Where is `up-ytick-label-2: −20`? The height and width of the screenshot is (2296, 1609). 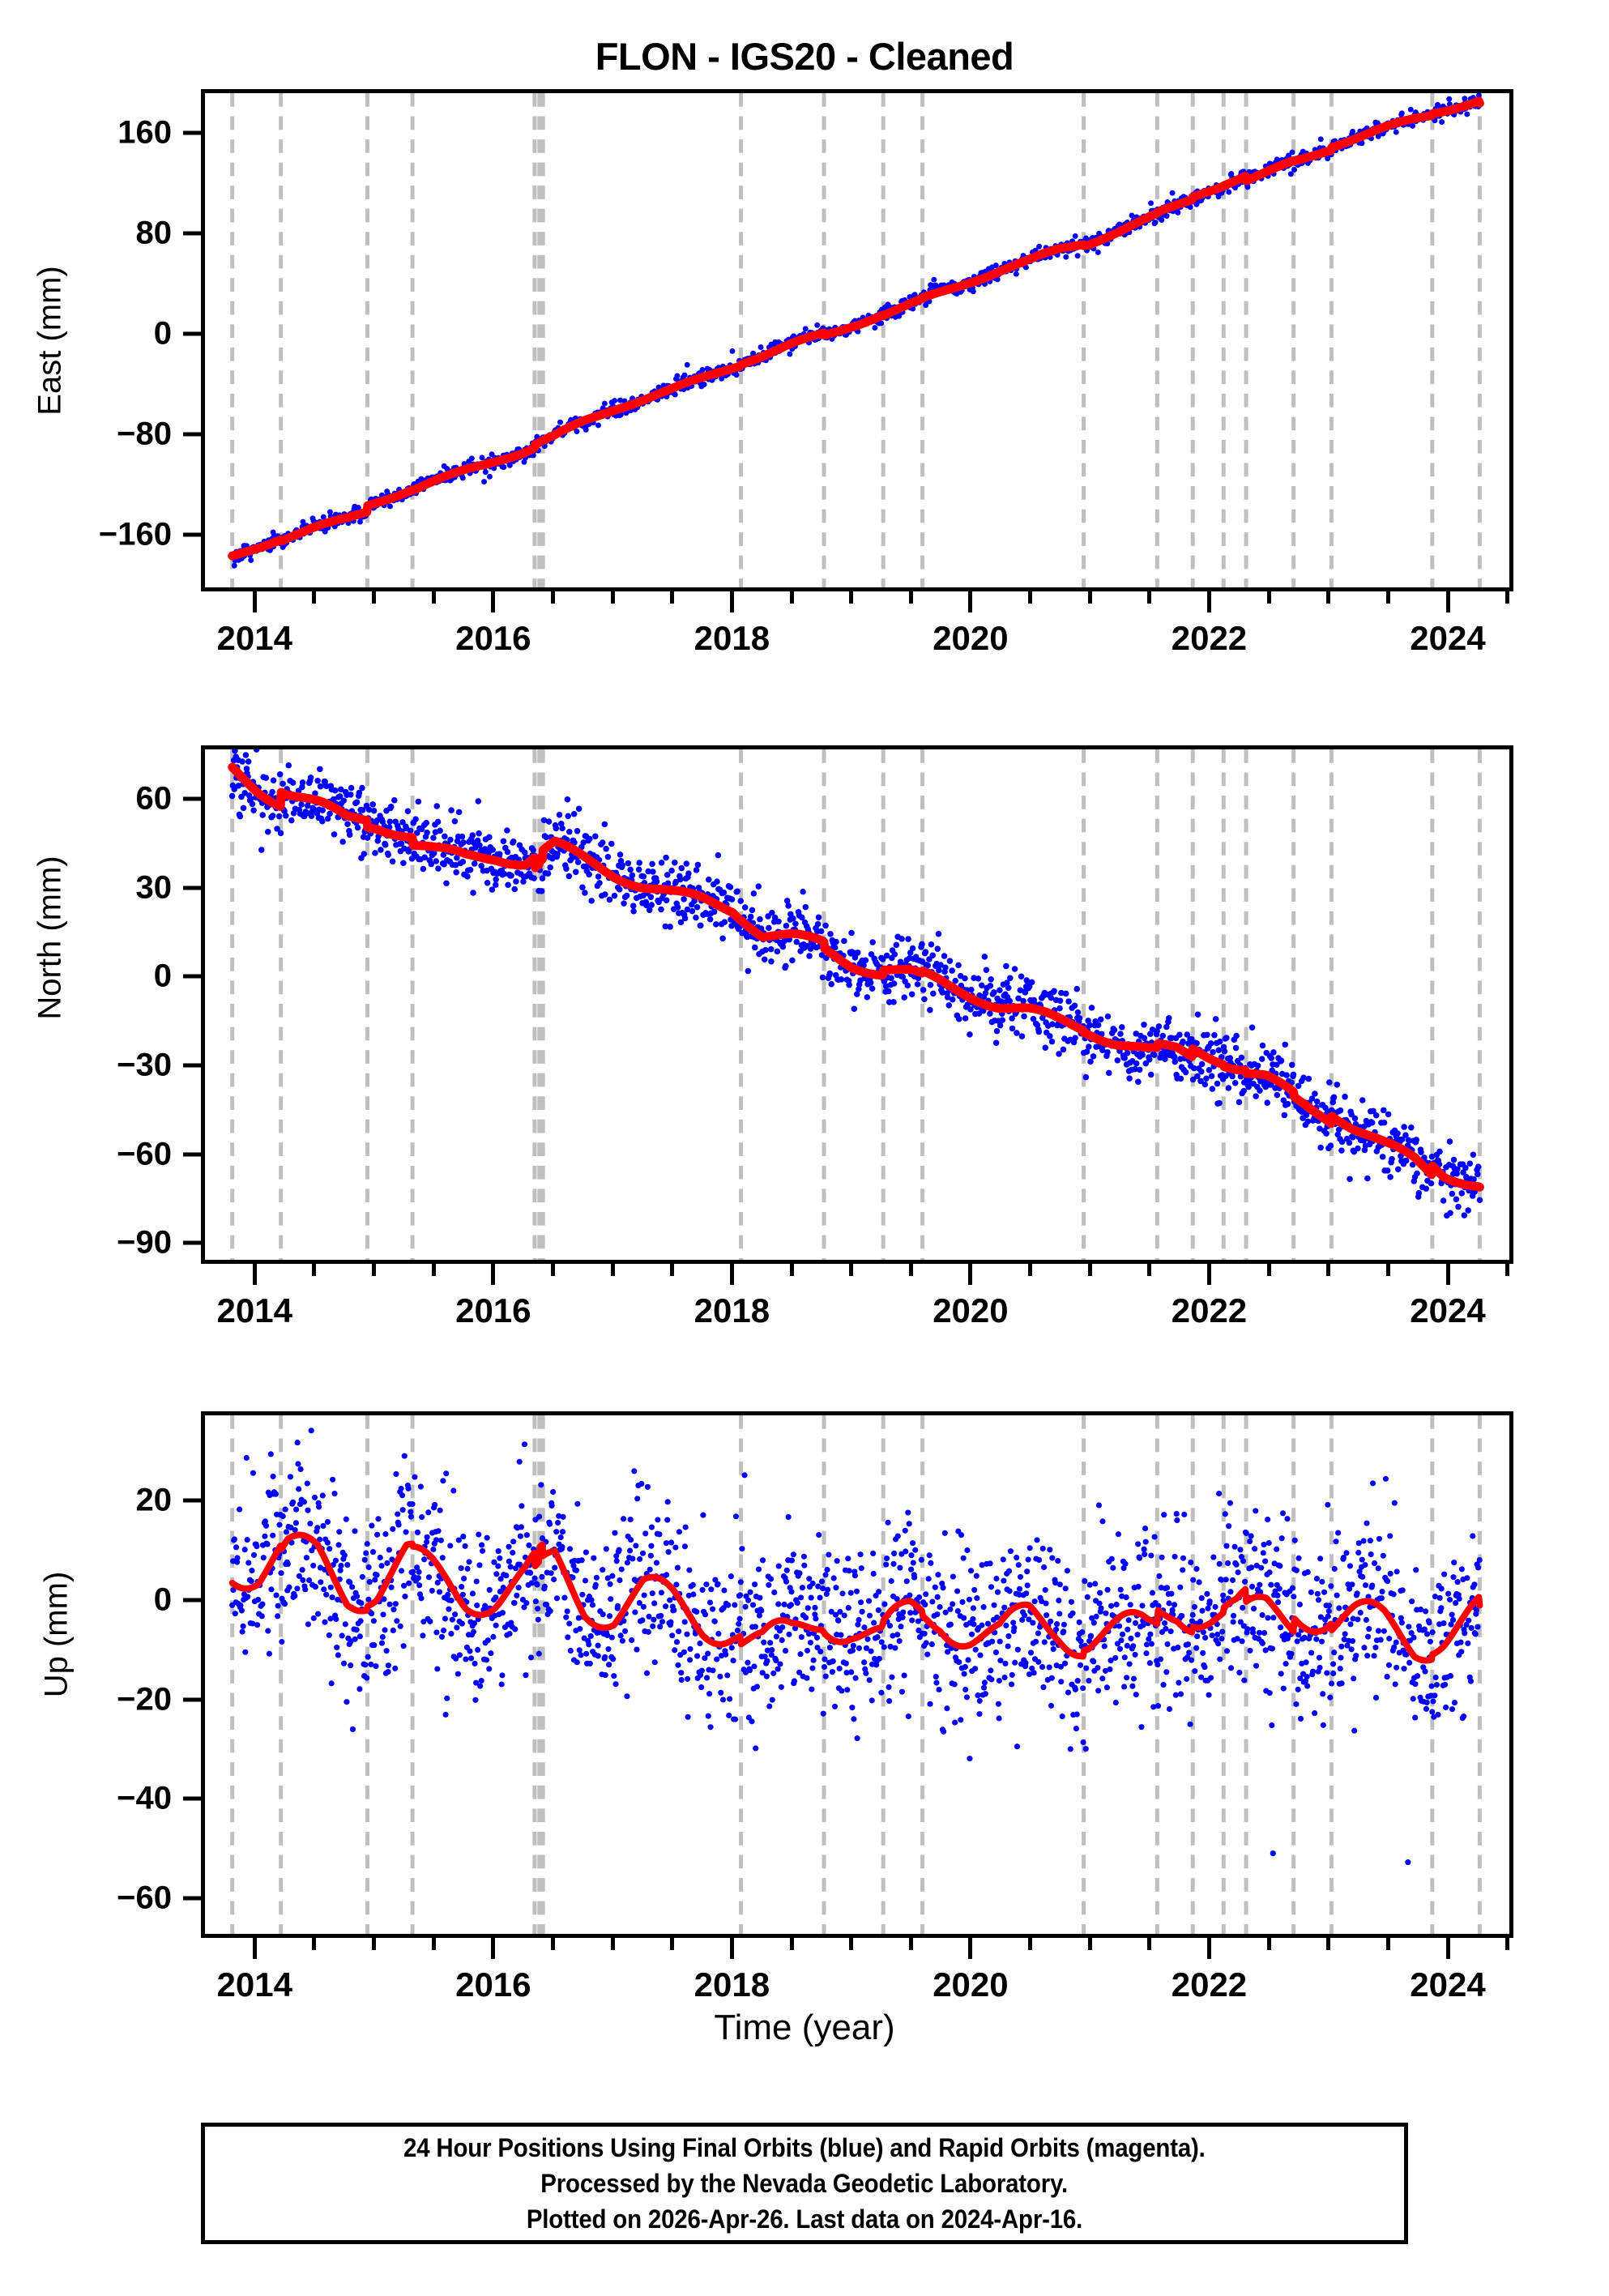 up-ytick-label-2: −20 is located at coordinates (144, 1700).